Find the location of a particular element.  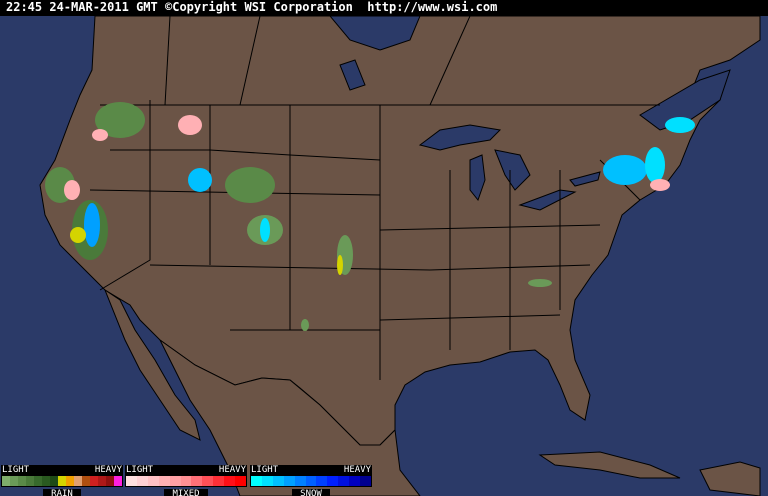

lake-ontario is located at coordinates (585, 179).